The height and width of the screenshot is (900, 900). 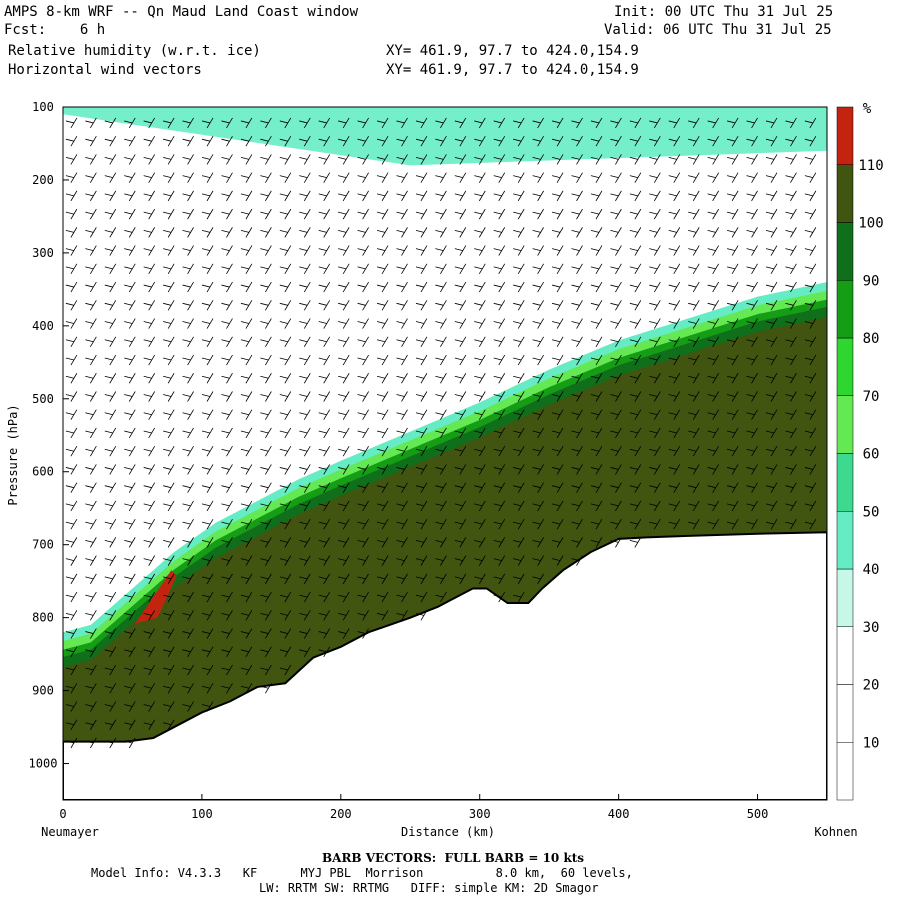 What do you see at coordinates (871, 455) in the screenshot?
I see `colorbar-label: 60` at bounding box center [871, 455].